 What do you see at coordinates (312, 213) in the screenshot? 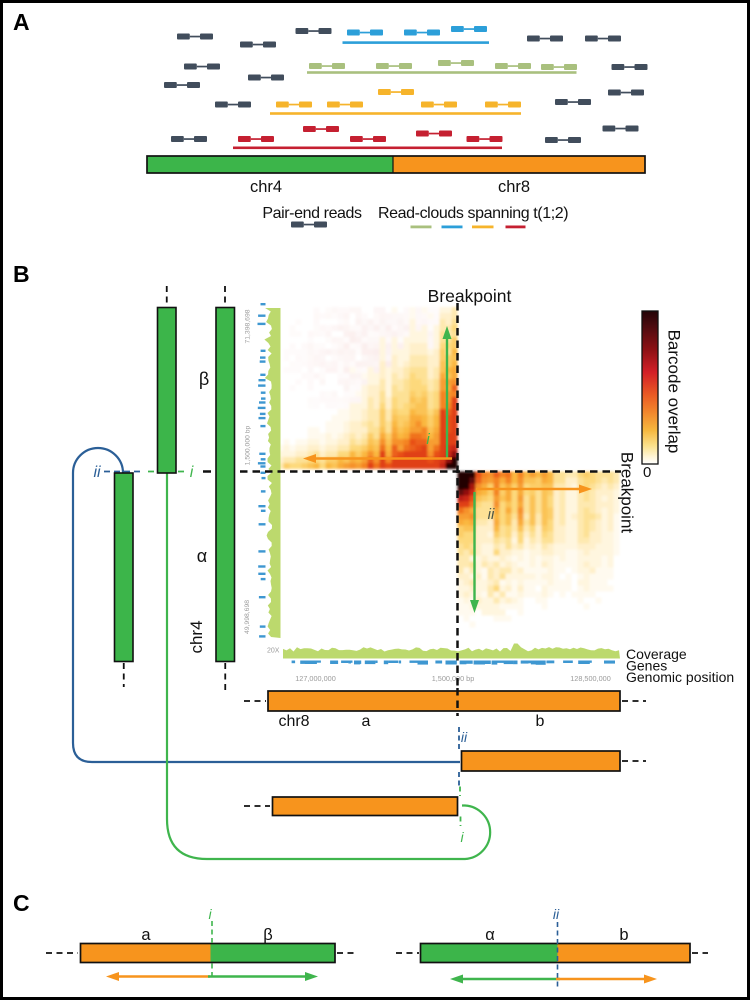
I see `svg-text: Pair-end reads` at bounding box center [312, 213].